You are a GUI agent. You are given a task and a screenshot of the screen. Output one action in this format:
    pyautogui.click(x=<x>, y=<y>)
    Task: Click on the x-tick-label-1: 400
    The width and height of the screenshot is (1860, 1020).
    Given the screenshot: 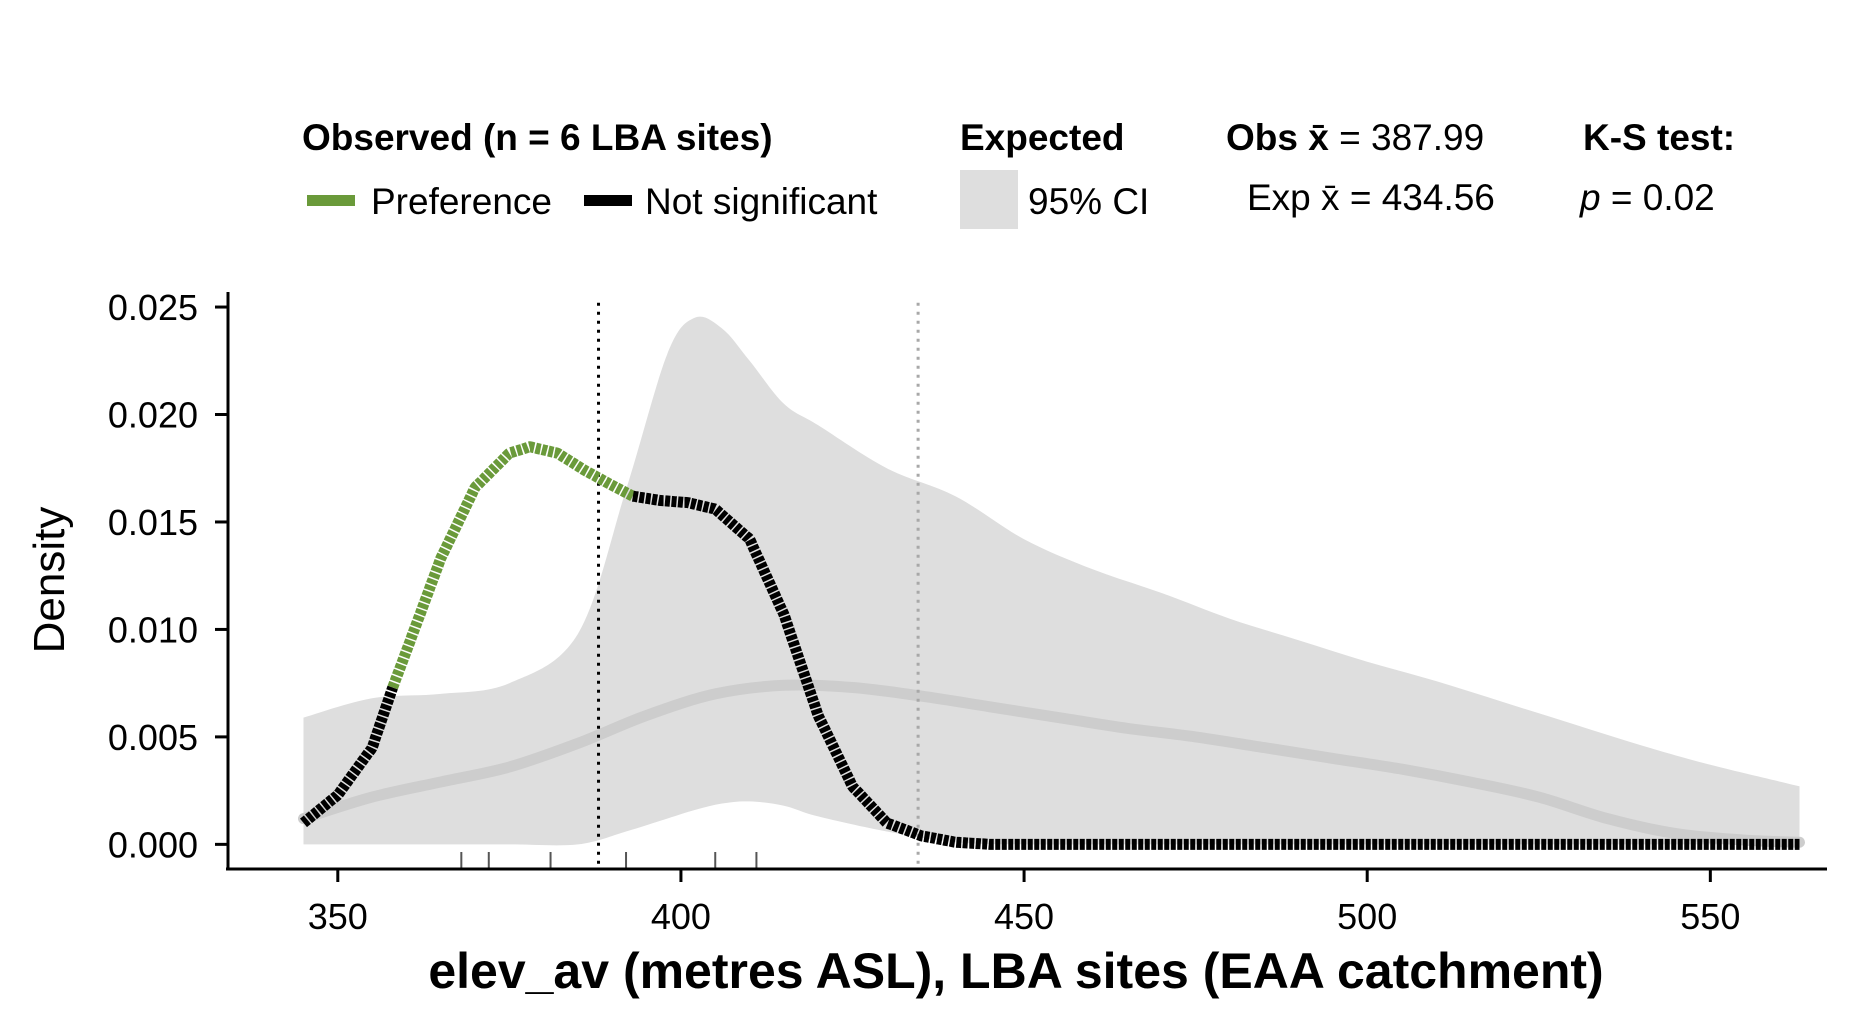 What is the action you would take?
    pyautogui.click(x=681, y=916)
    